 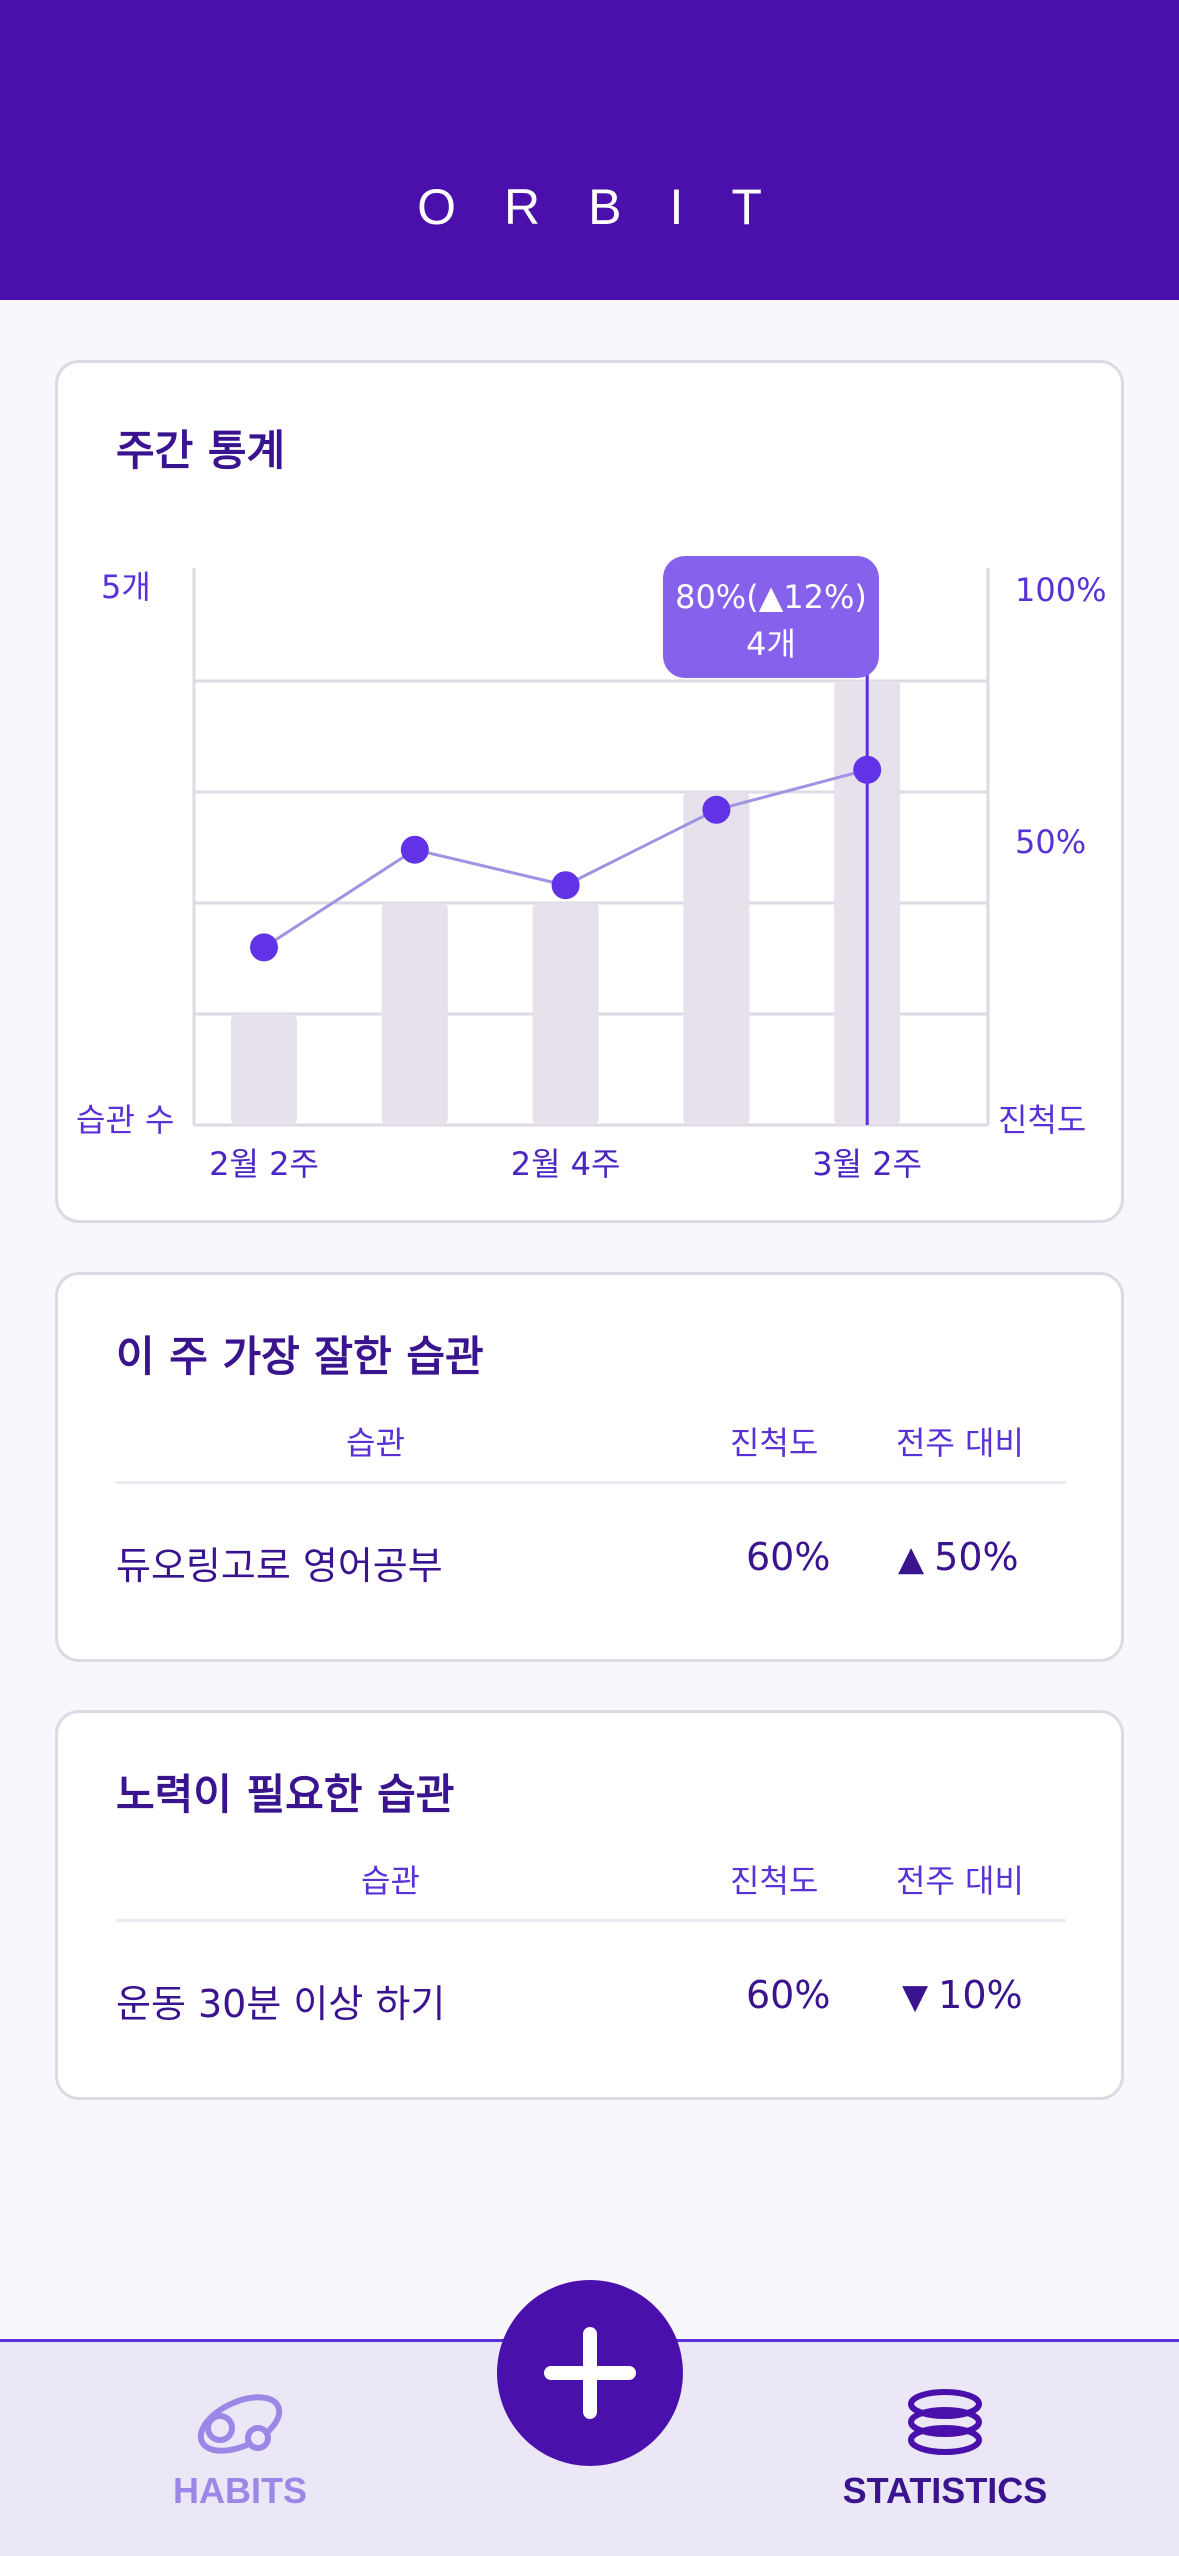 I want to click on stack-icon, so click(x=945, y=2422).